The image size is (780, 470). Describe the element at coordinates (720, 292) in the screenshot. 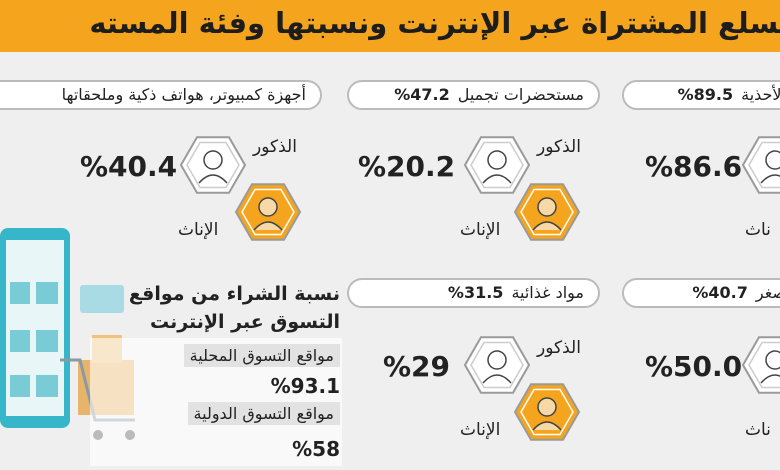

I see `share: %40.7` at that location.